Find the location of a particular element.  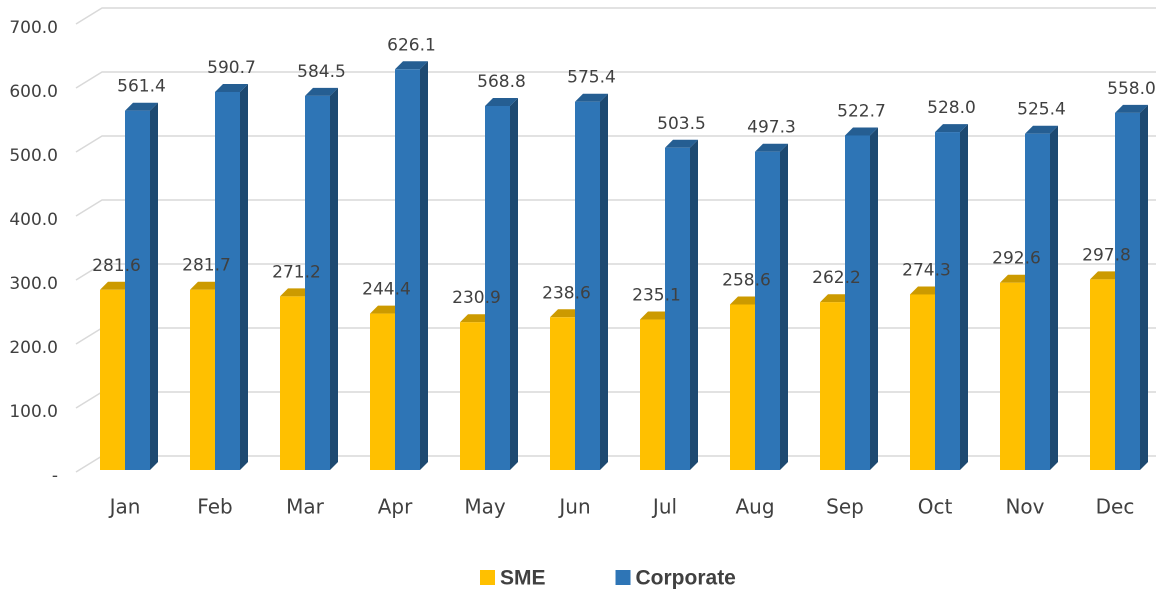

y-tick-label: 200.0 is located at coordinates (33, 348).